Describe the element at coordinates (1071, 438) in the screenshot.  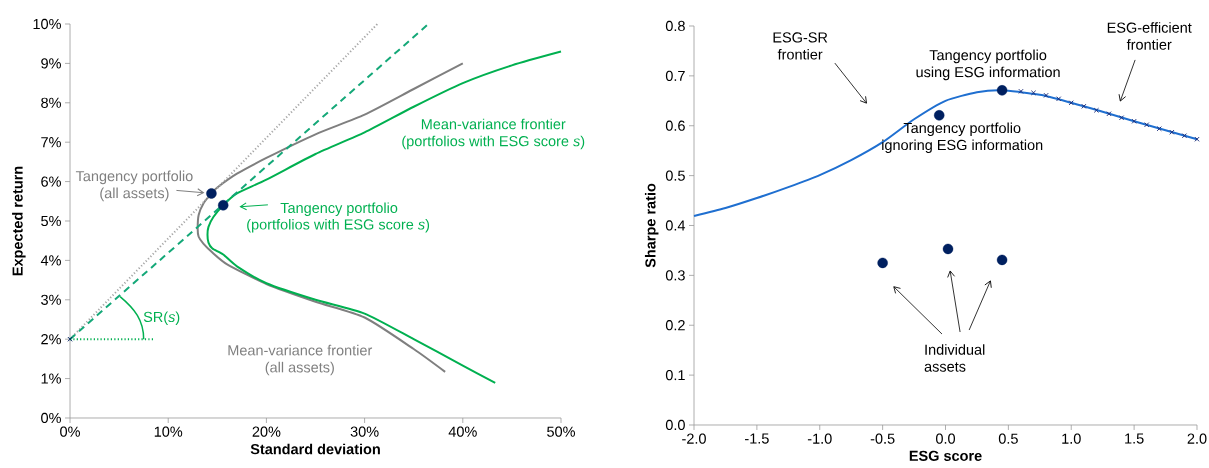
I see `x-tick-label: 1.0` at that location.